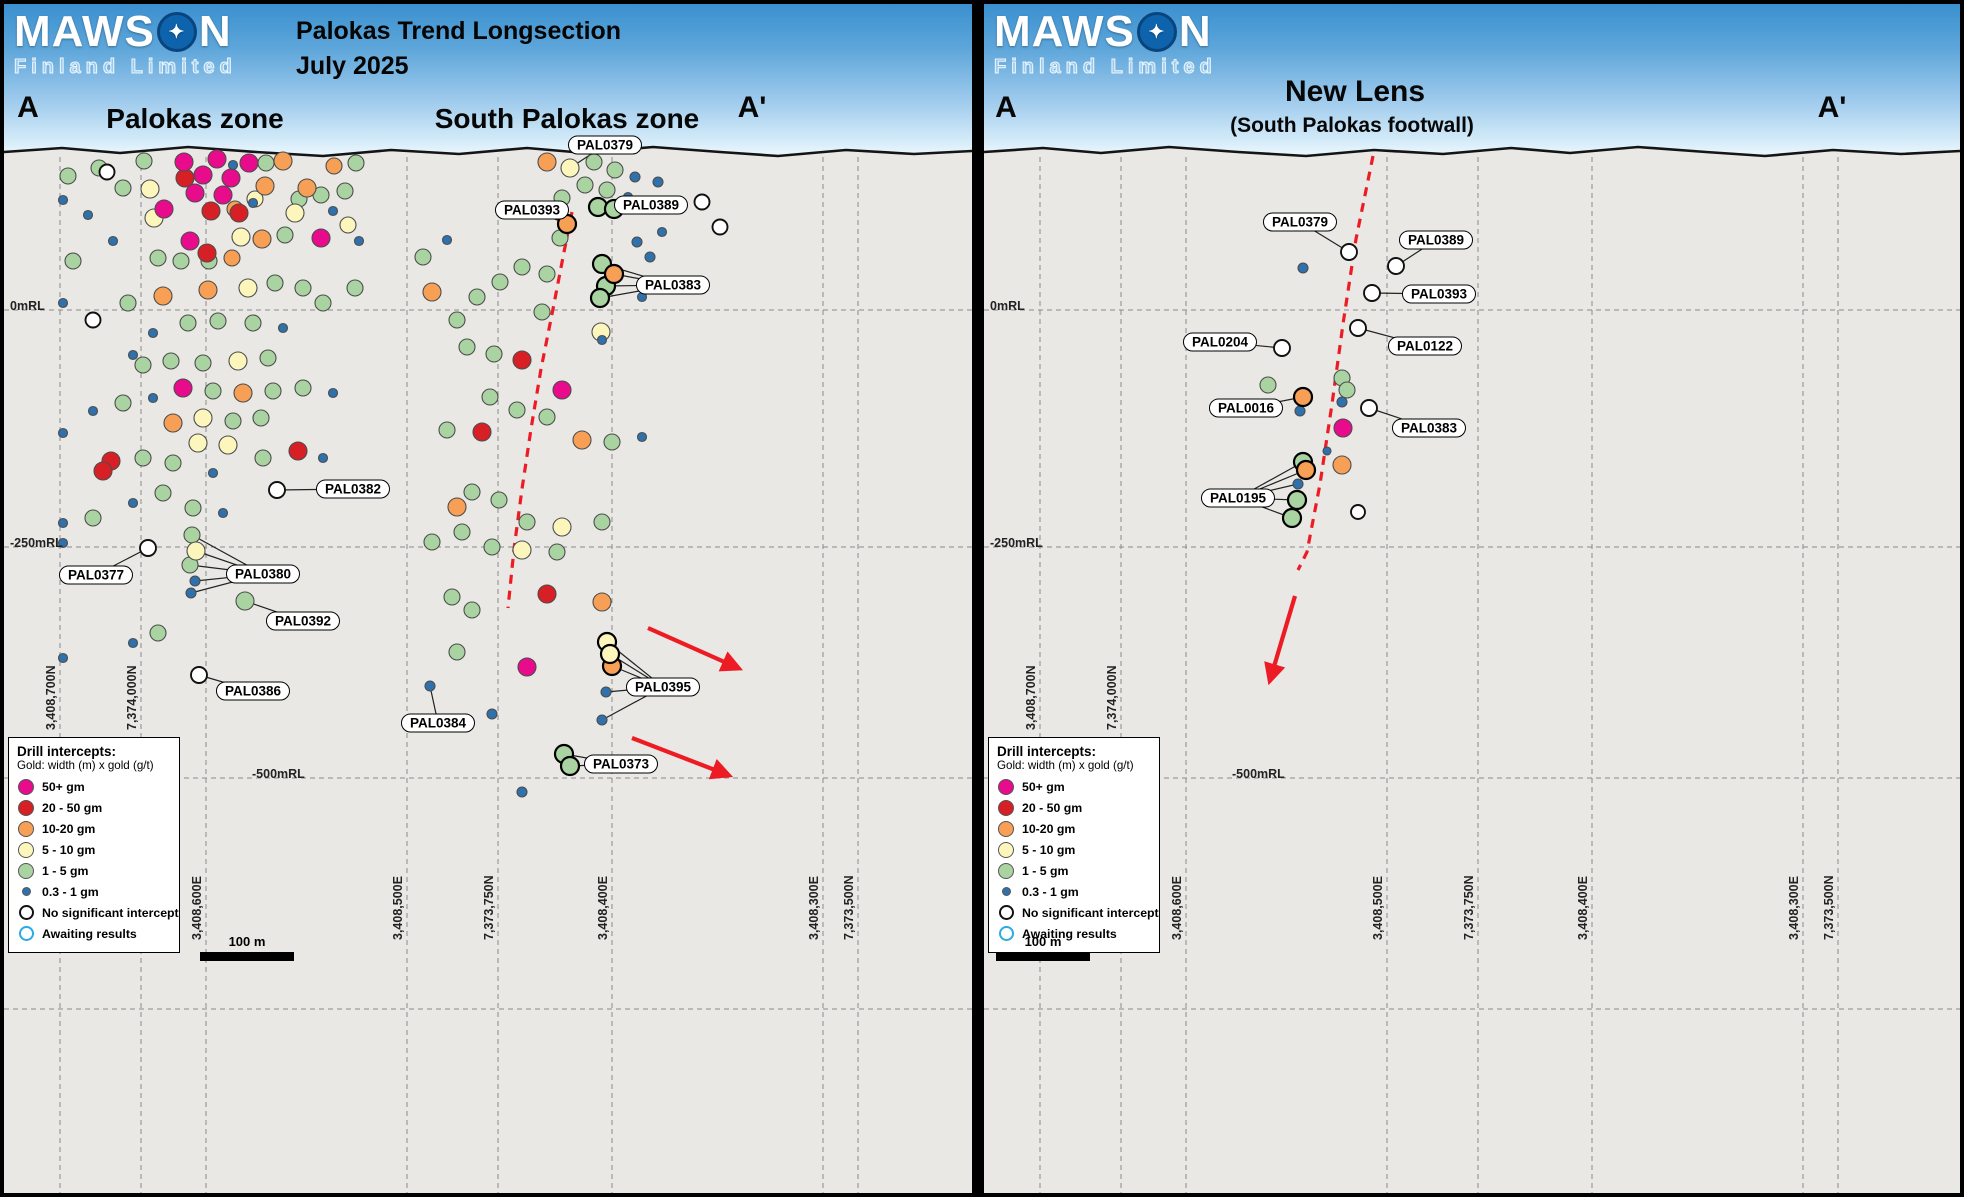 The image size is (1964, 1197). Describe the element at coordinates (110, 912) in the screenshot. I see `legend-item-label: No significant intercept` at that location.